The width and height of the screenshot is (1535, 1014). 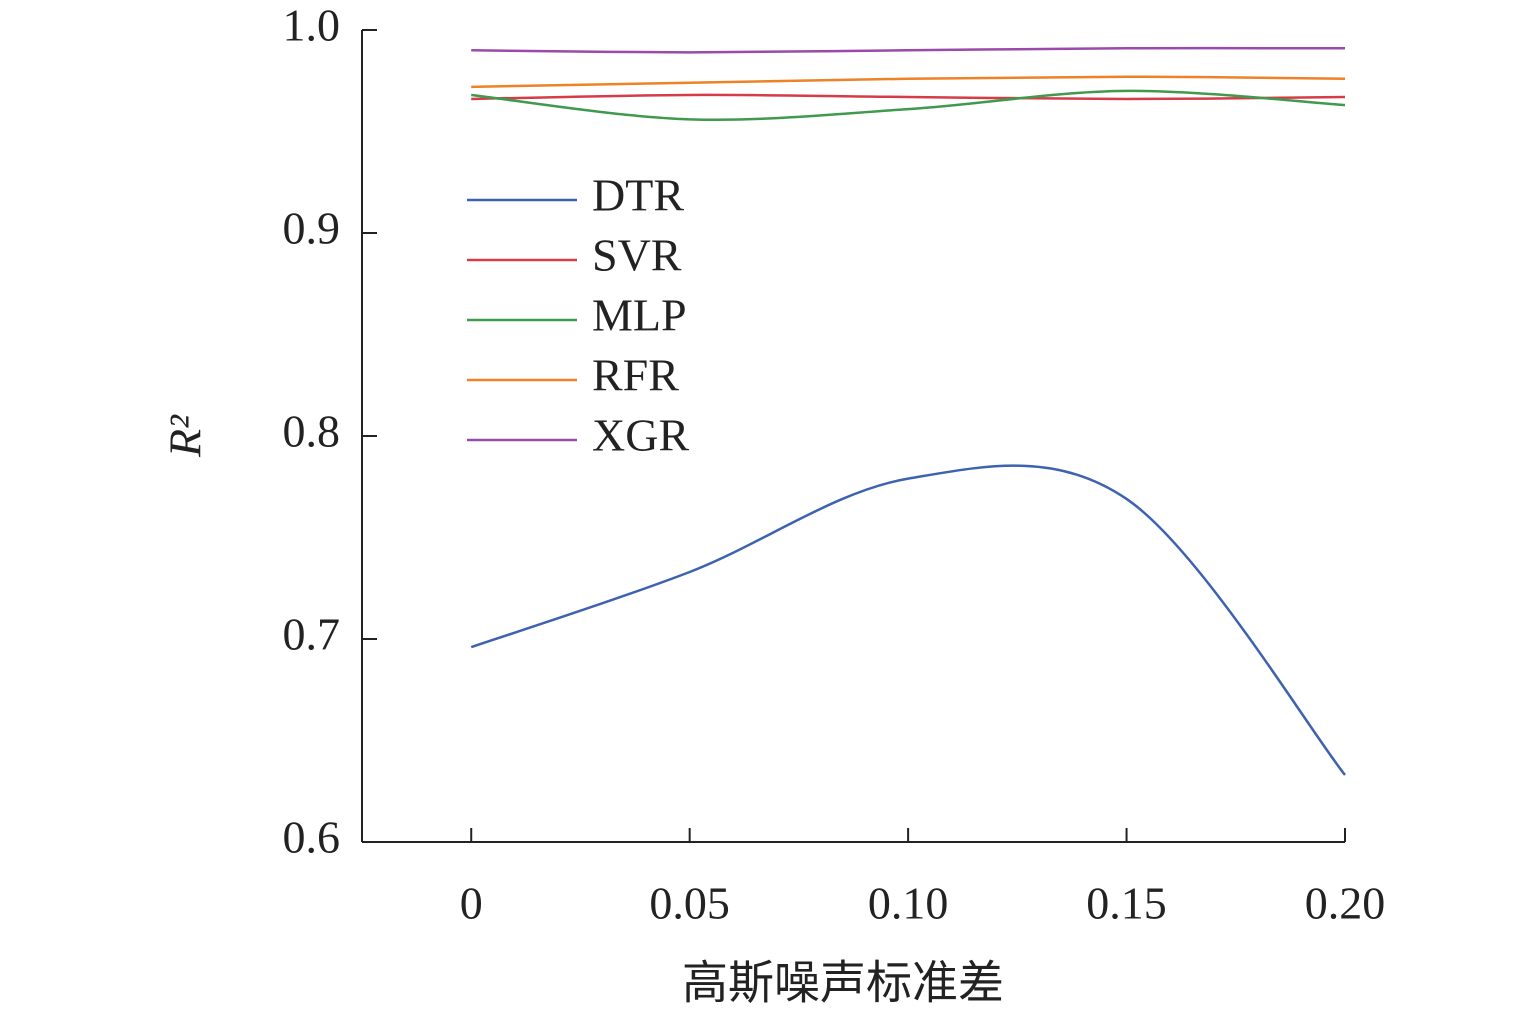 What do you see at coordinates (908, 903) in the screenshot?
I see `x-tick-label: 0.10` at bounding box center [908, 903].